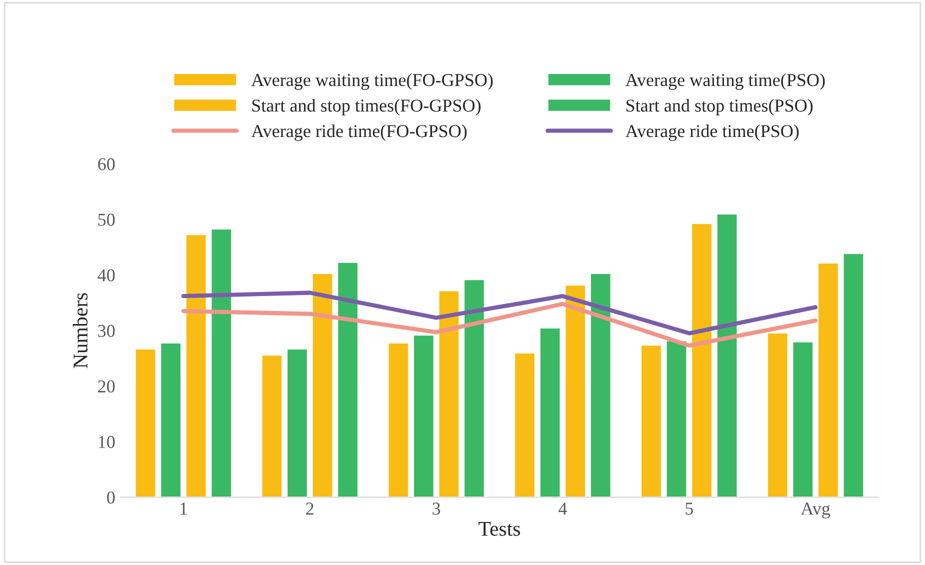 The height and width of the screenshot is (565, 925). I want to click on legend-label: Start and stop times(FO-GPSO), so click(366, 107).